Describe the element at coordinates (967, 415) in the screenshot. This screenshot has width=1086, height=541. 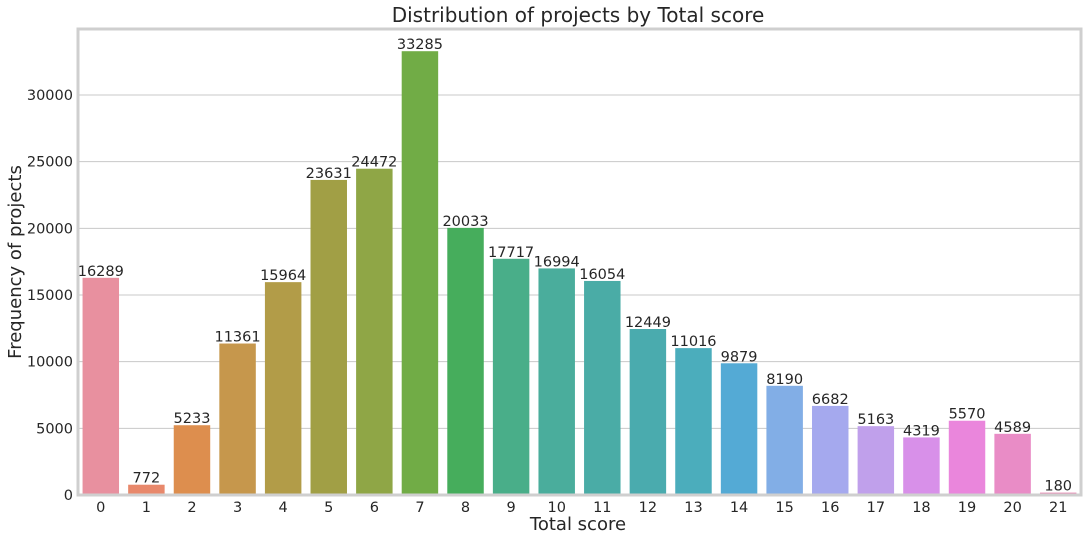
I see `bar-value-label: 5570` at that location.